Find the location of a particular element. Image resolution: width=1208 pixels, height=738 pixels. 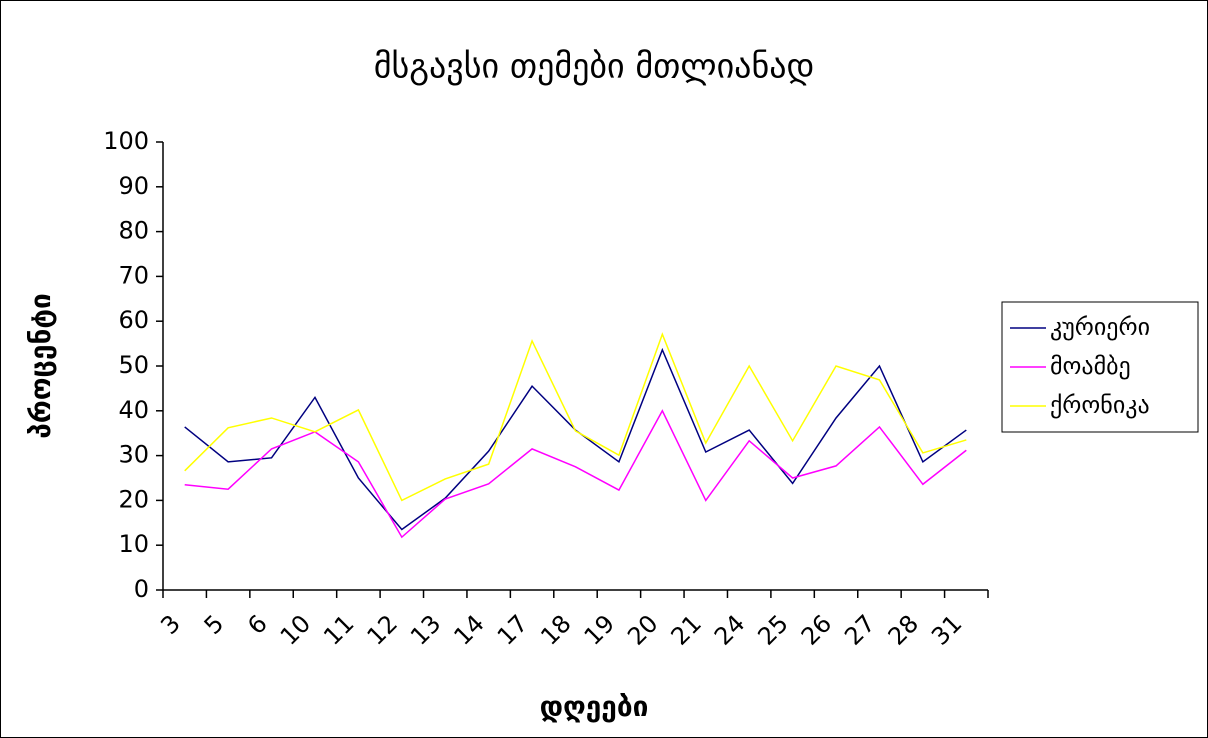

y-tick-label: 10 is located at coordinates (133, 544).